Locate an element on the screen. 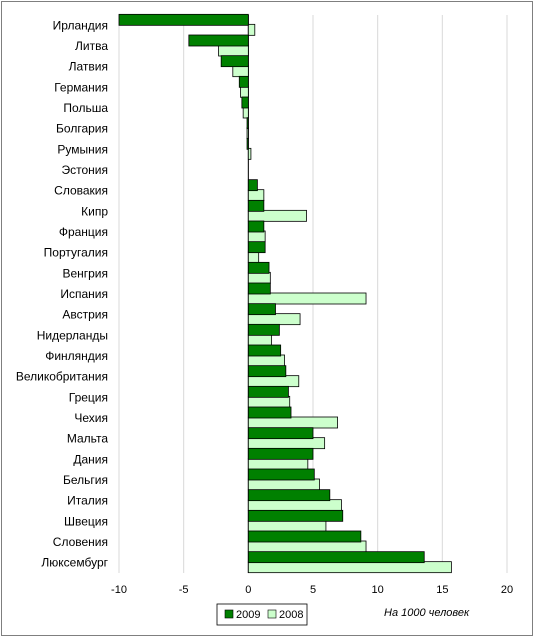  category-label: Люксембург is located at coordinates (74, 563).